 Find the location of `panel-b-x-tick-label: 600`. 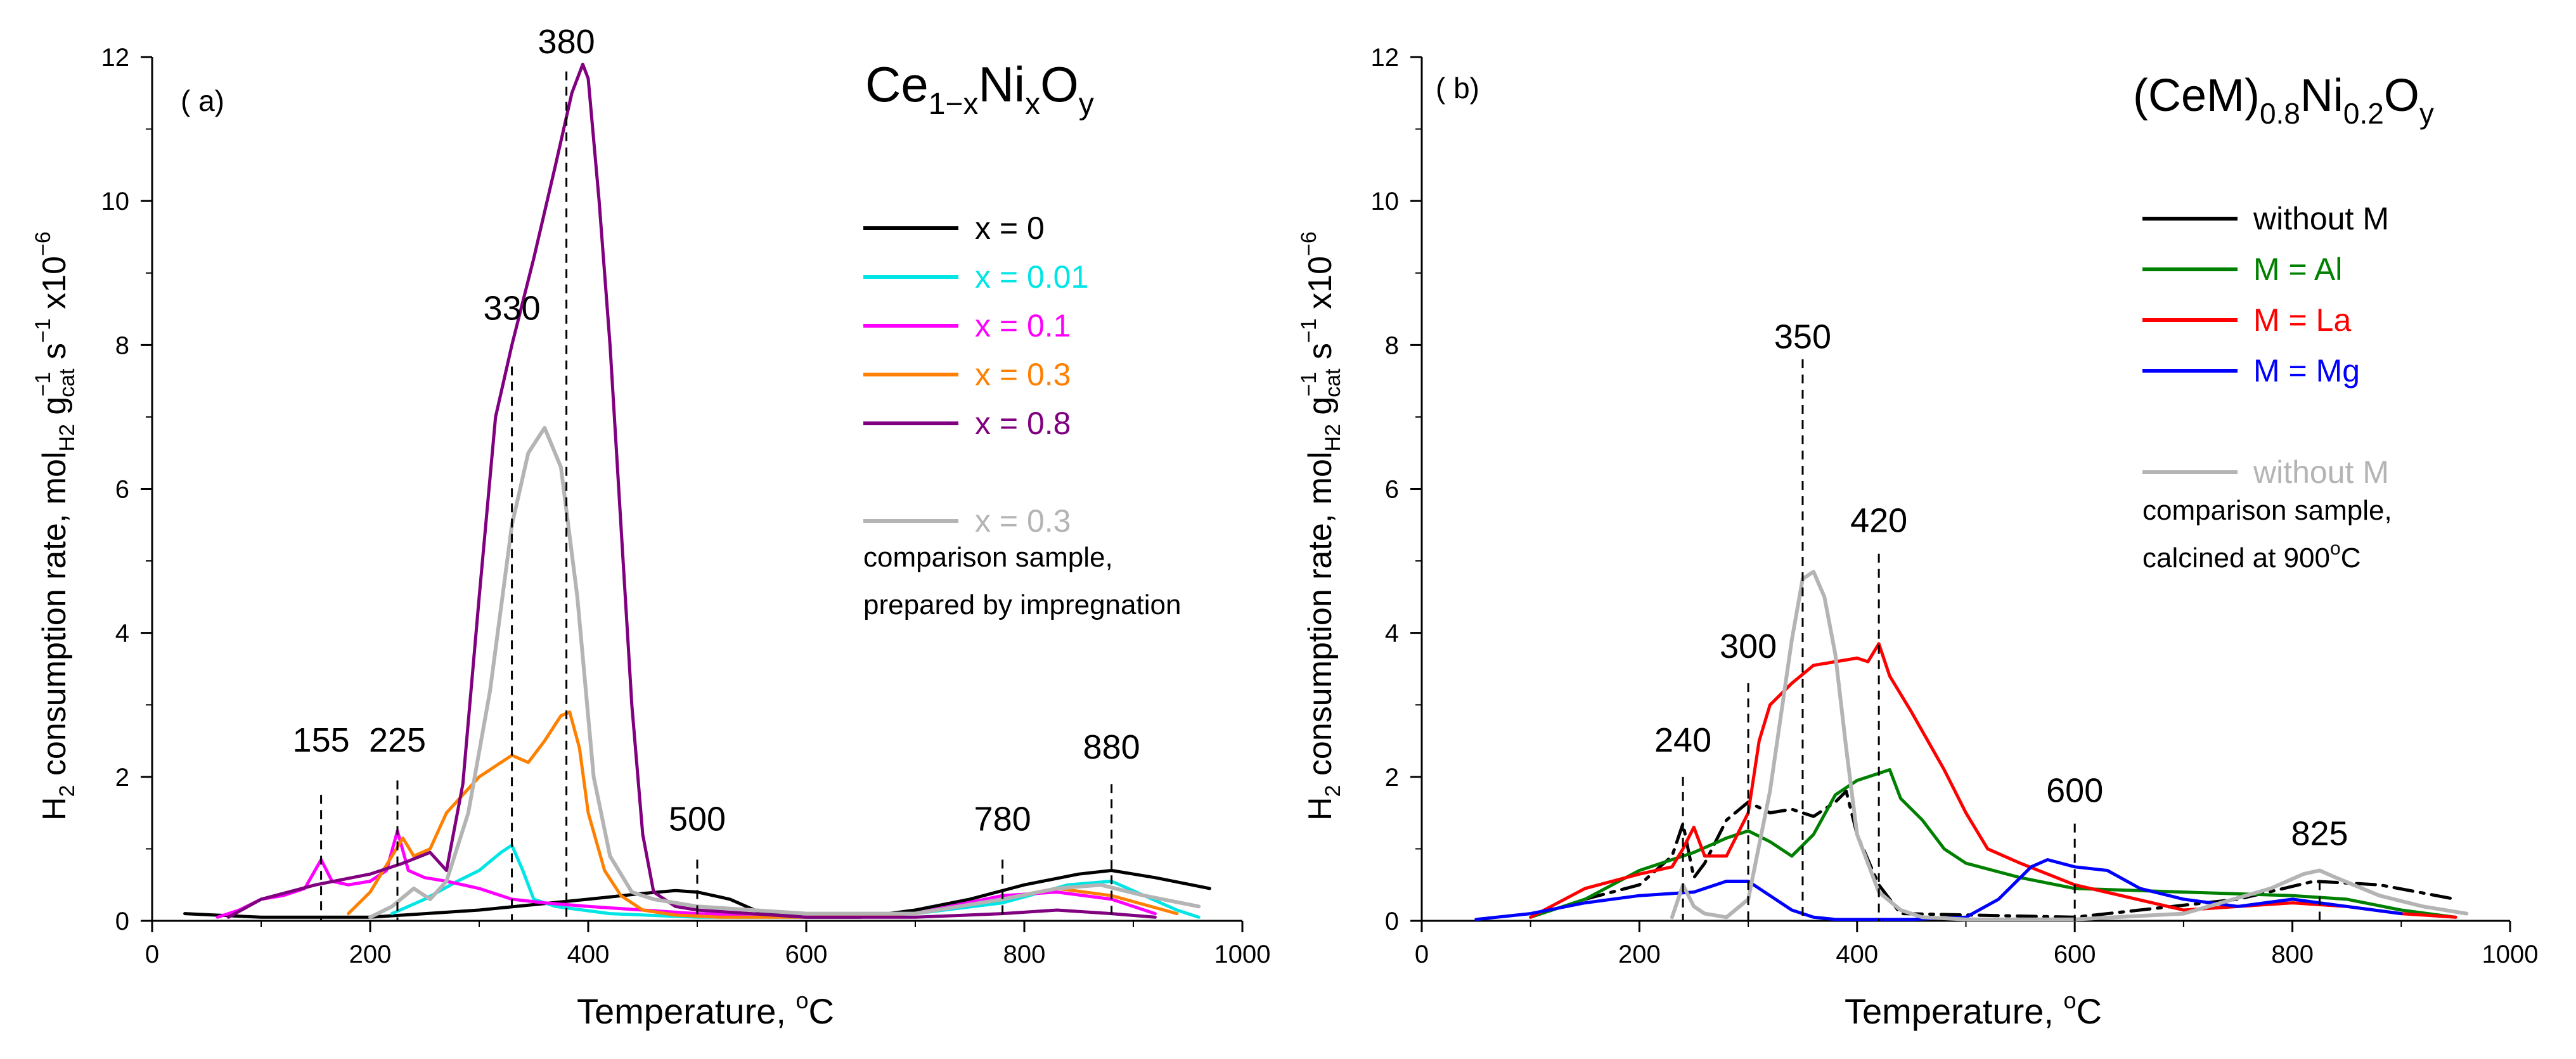

panel-b-x-tick-label: 600 is located at coordinates (2075, 954).